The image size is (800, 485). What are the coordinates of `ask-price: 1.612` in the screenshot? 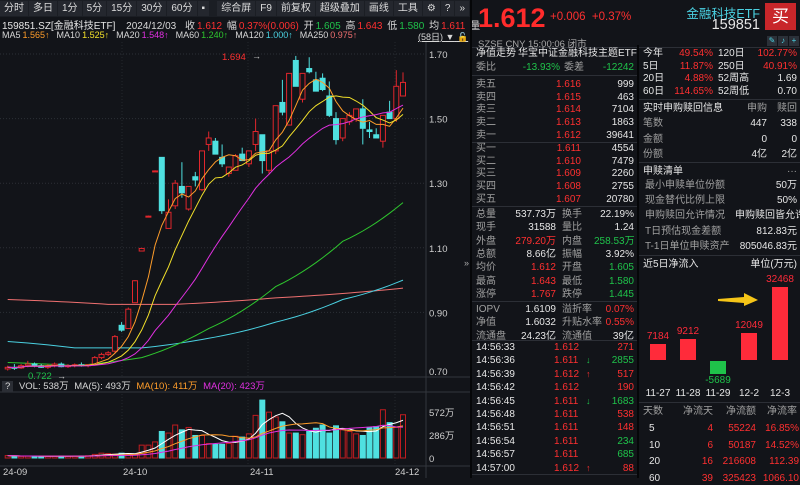 It's located at (568, 135).